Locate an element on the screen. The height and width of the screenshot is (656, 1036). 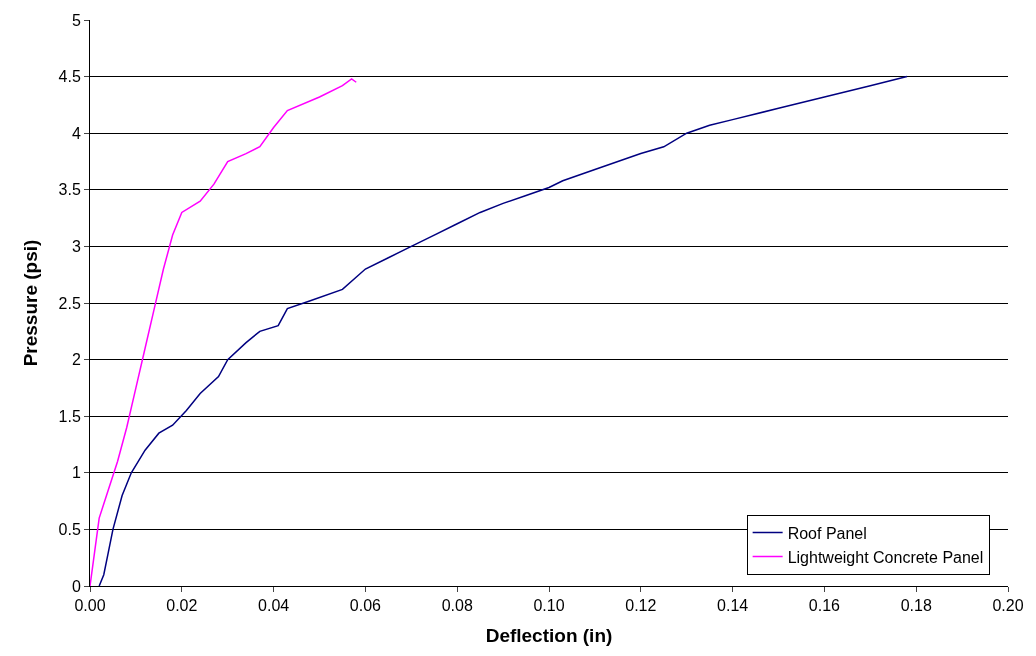
y-tick-label: 0.5 is located at coordinates (69, 529).